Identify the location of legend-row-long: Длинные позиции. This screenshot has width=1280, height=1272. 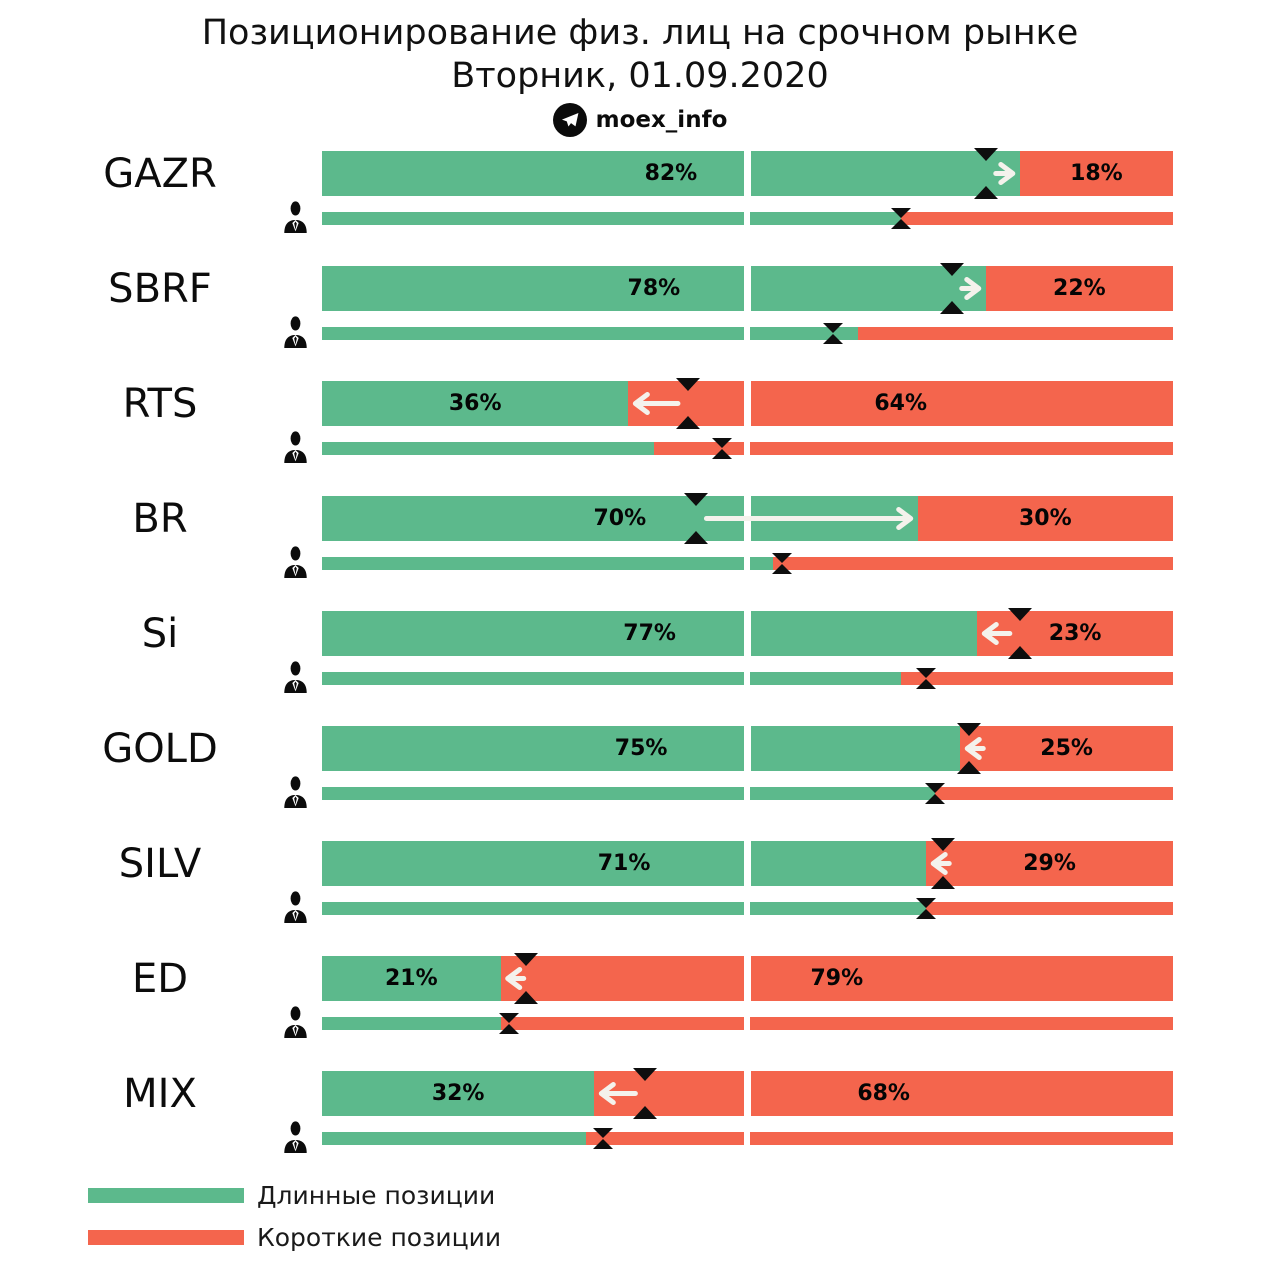
(294, 1195).